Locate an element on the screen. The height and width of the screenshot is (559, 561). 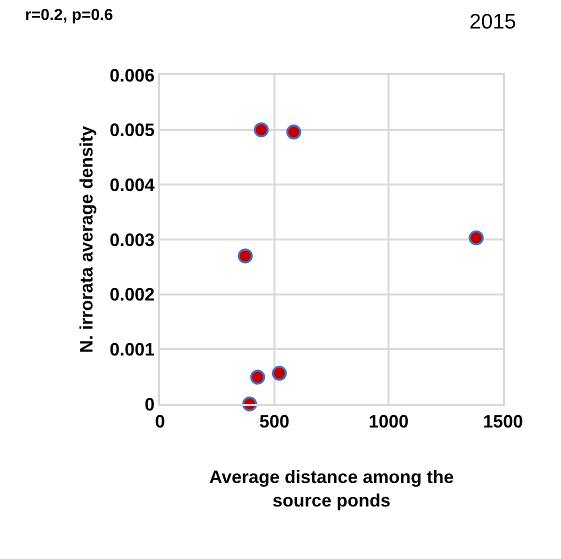
y-axis-title: N. irrorata average density is located at coordinates (86, 240).